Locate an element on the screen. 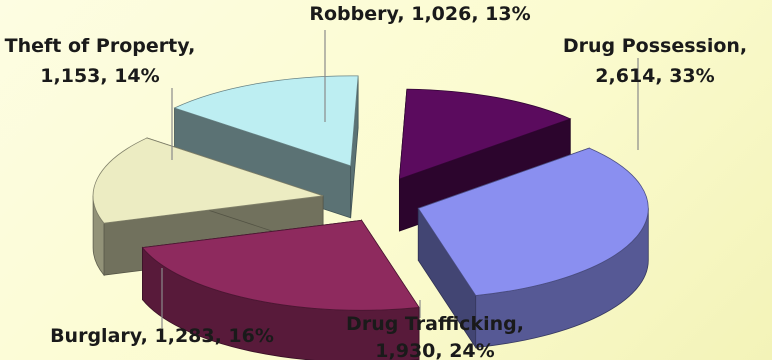  pie-slice-drug-trafficking is located at coordinates (280, 289).